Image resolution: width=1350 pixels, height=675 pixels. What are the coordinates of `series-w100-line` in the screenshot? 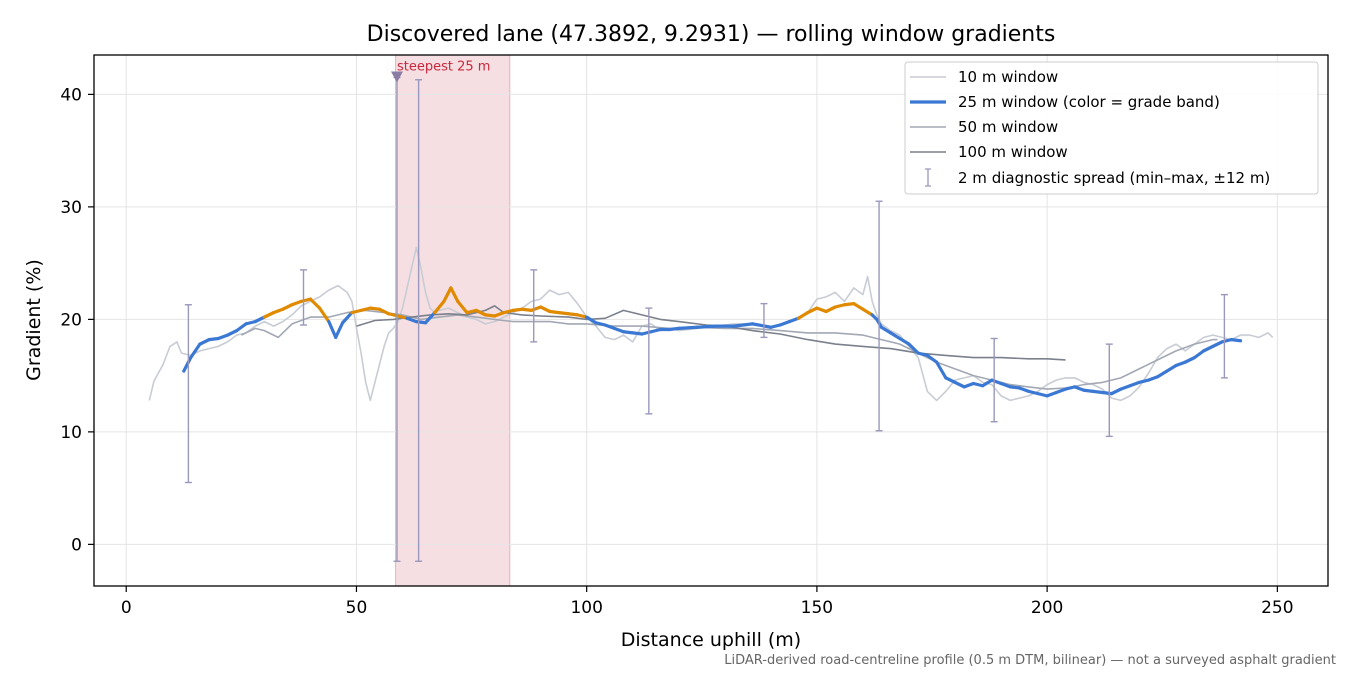 It's located at (711, 333).